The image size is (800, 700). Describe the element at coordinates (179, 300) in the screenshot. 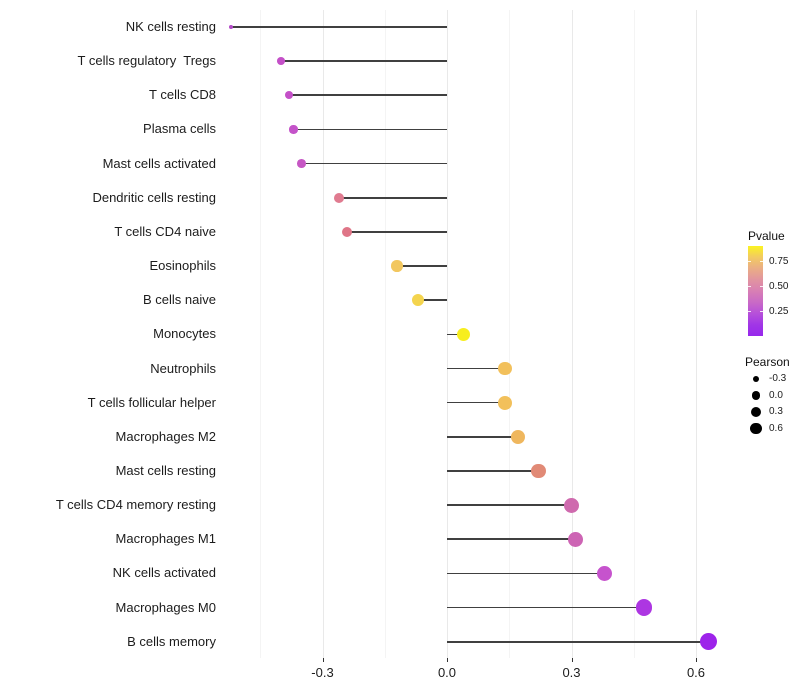

I see `category-label: B cells naive` at that location.